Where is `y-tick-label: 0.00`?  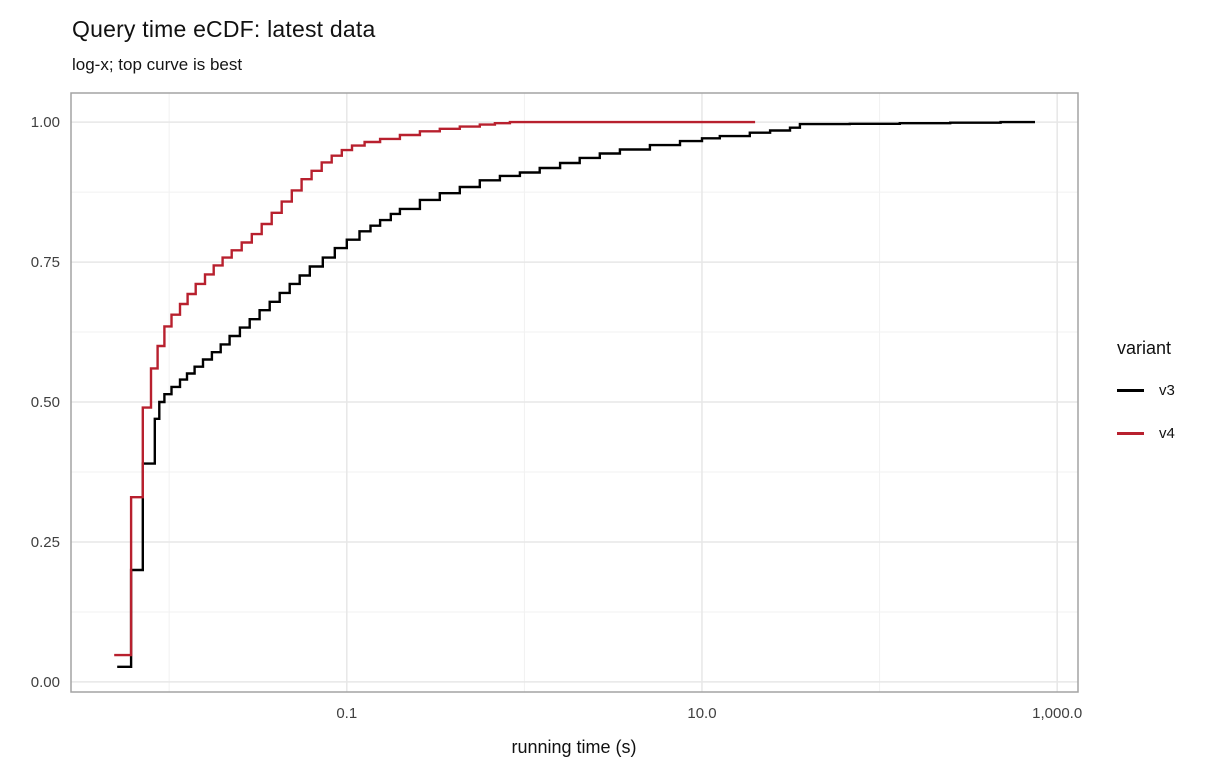 y-tick-label: 0.00 is located at coordinates (45, 682).